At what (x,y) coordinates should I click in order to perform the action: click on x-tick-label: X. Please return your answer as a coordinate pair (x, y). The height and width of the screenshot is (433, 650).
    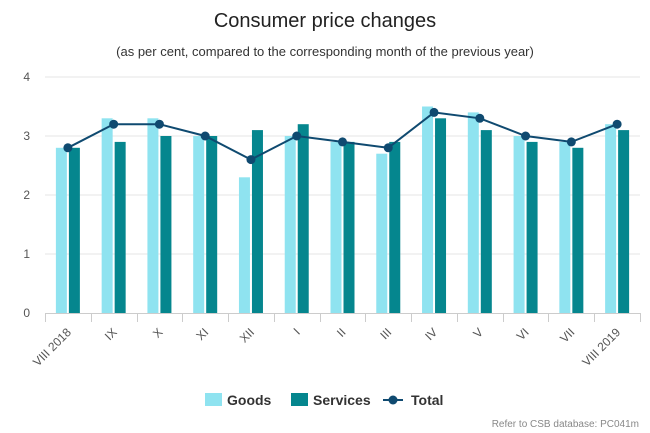
    Looking at the image, I should click on (158, 333).